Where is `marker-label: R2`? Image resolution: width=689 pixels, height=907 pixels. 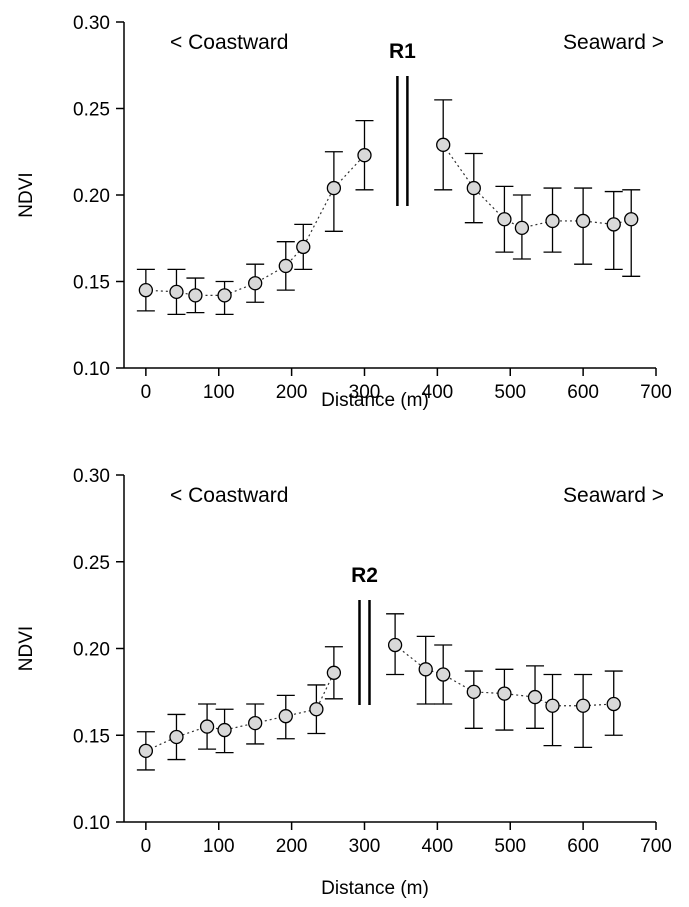
marker-label: R2 is located at coordinates (364, 575).